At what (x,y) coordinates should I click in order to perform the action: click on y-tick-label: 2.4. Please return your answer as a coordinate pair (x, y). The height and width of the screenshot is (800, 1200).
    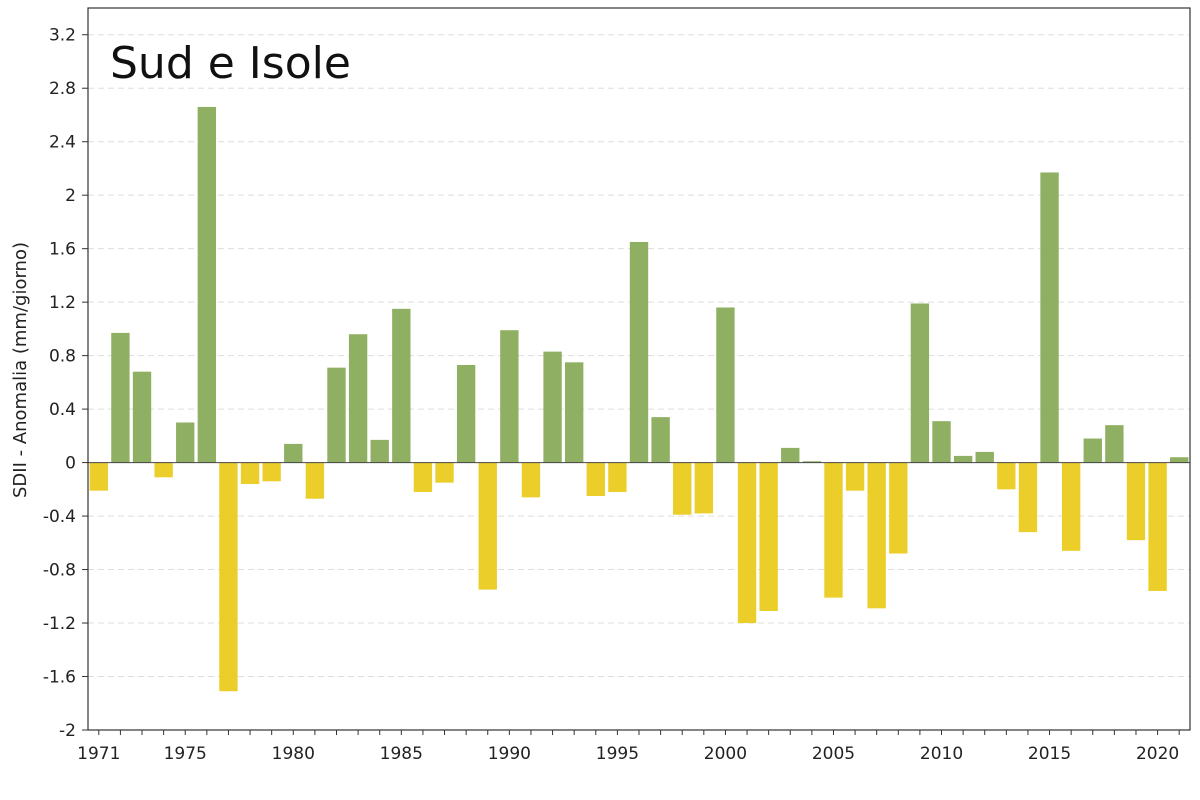
    Looking at the image, I should click on (62, 143).